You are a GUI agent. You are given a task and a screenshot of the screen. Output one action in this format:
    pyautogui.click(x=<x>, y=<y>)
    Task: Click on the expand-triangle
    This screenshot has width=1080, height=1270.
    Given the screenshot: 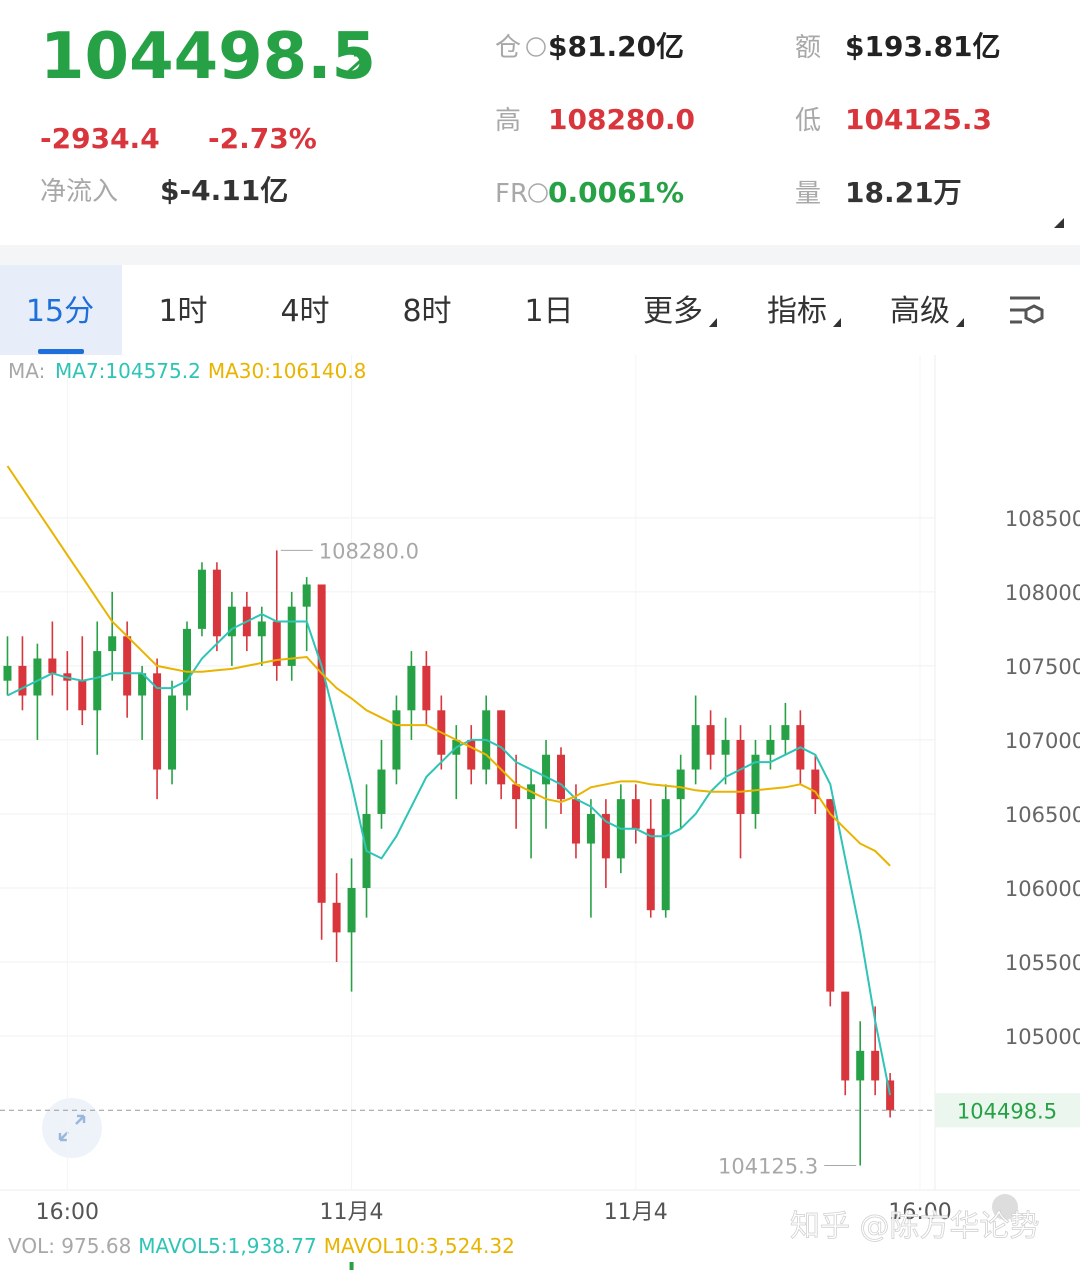 What is the action you would take?
    pyautogui.click(x=1059, y=223)
    